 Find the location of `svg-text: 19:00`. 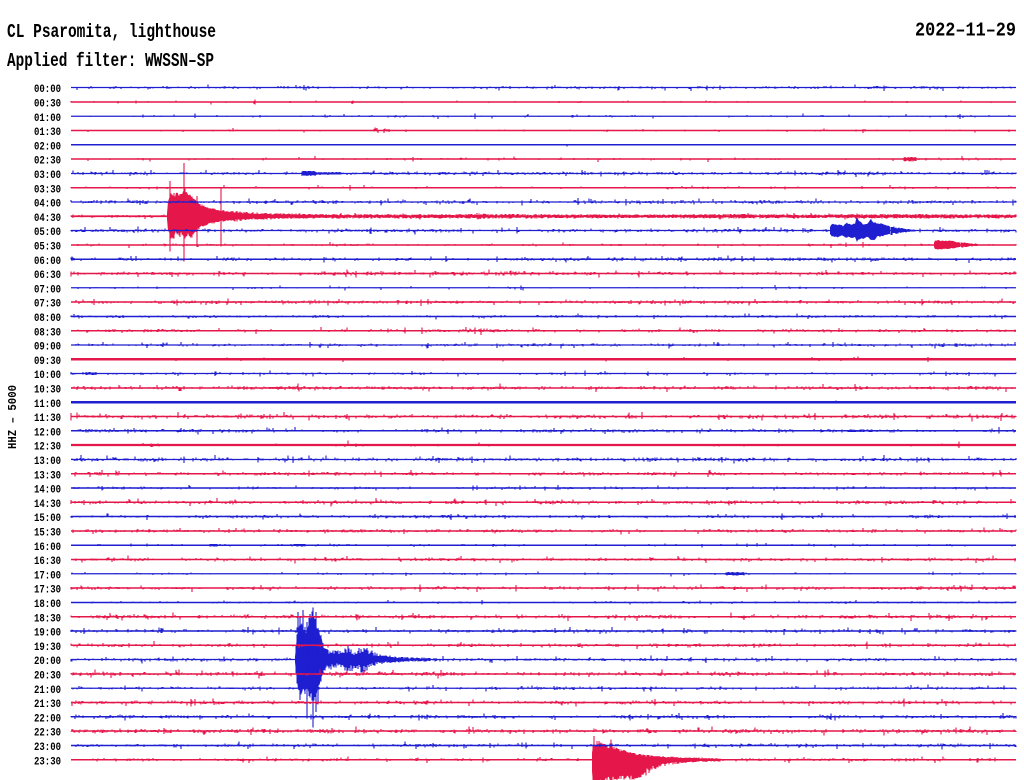

svg-text: 19:00 is located at coordinates (47, 634).